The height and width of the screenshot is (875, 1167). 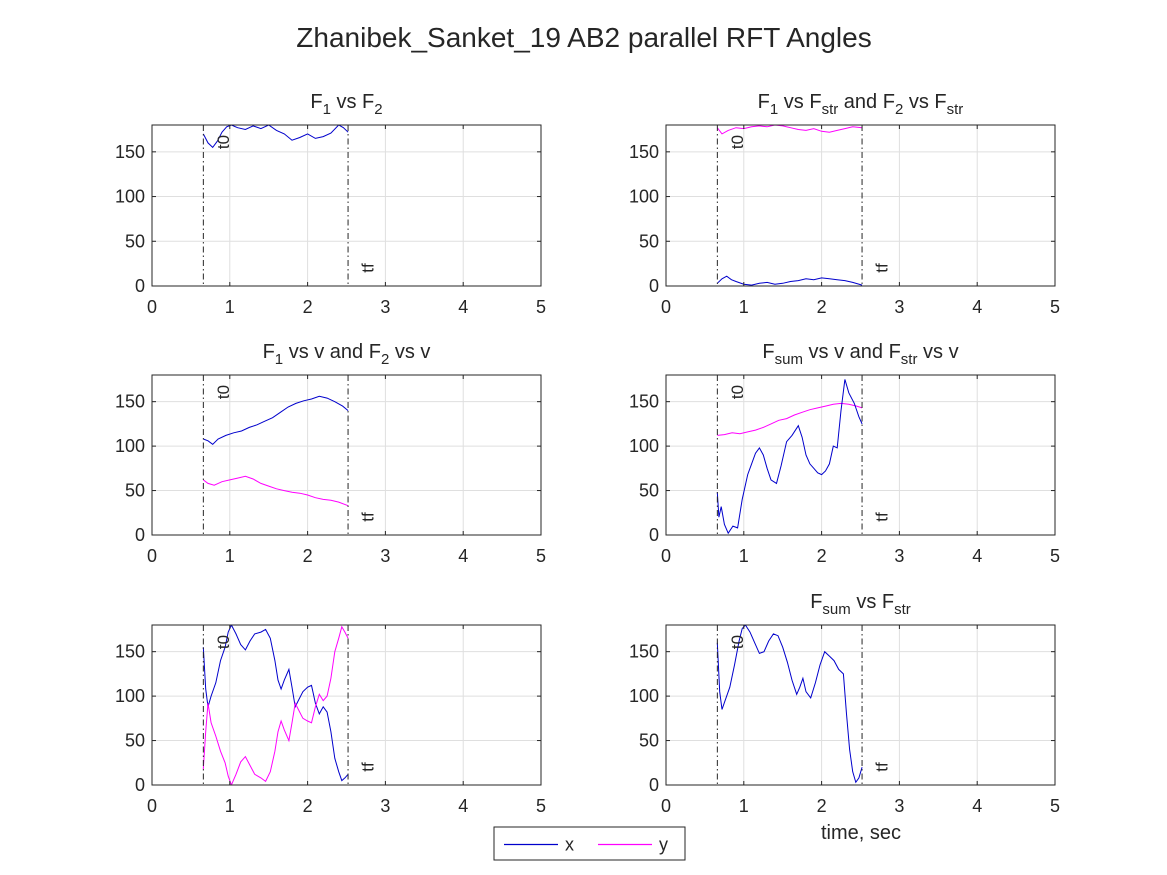 What do you see at coordinates (569, 845) in the screenshot?
I see `legend-label-x: x` at bounding box center [569, 845].